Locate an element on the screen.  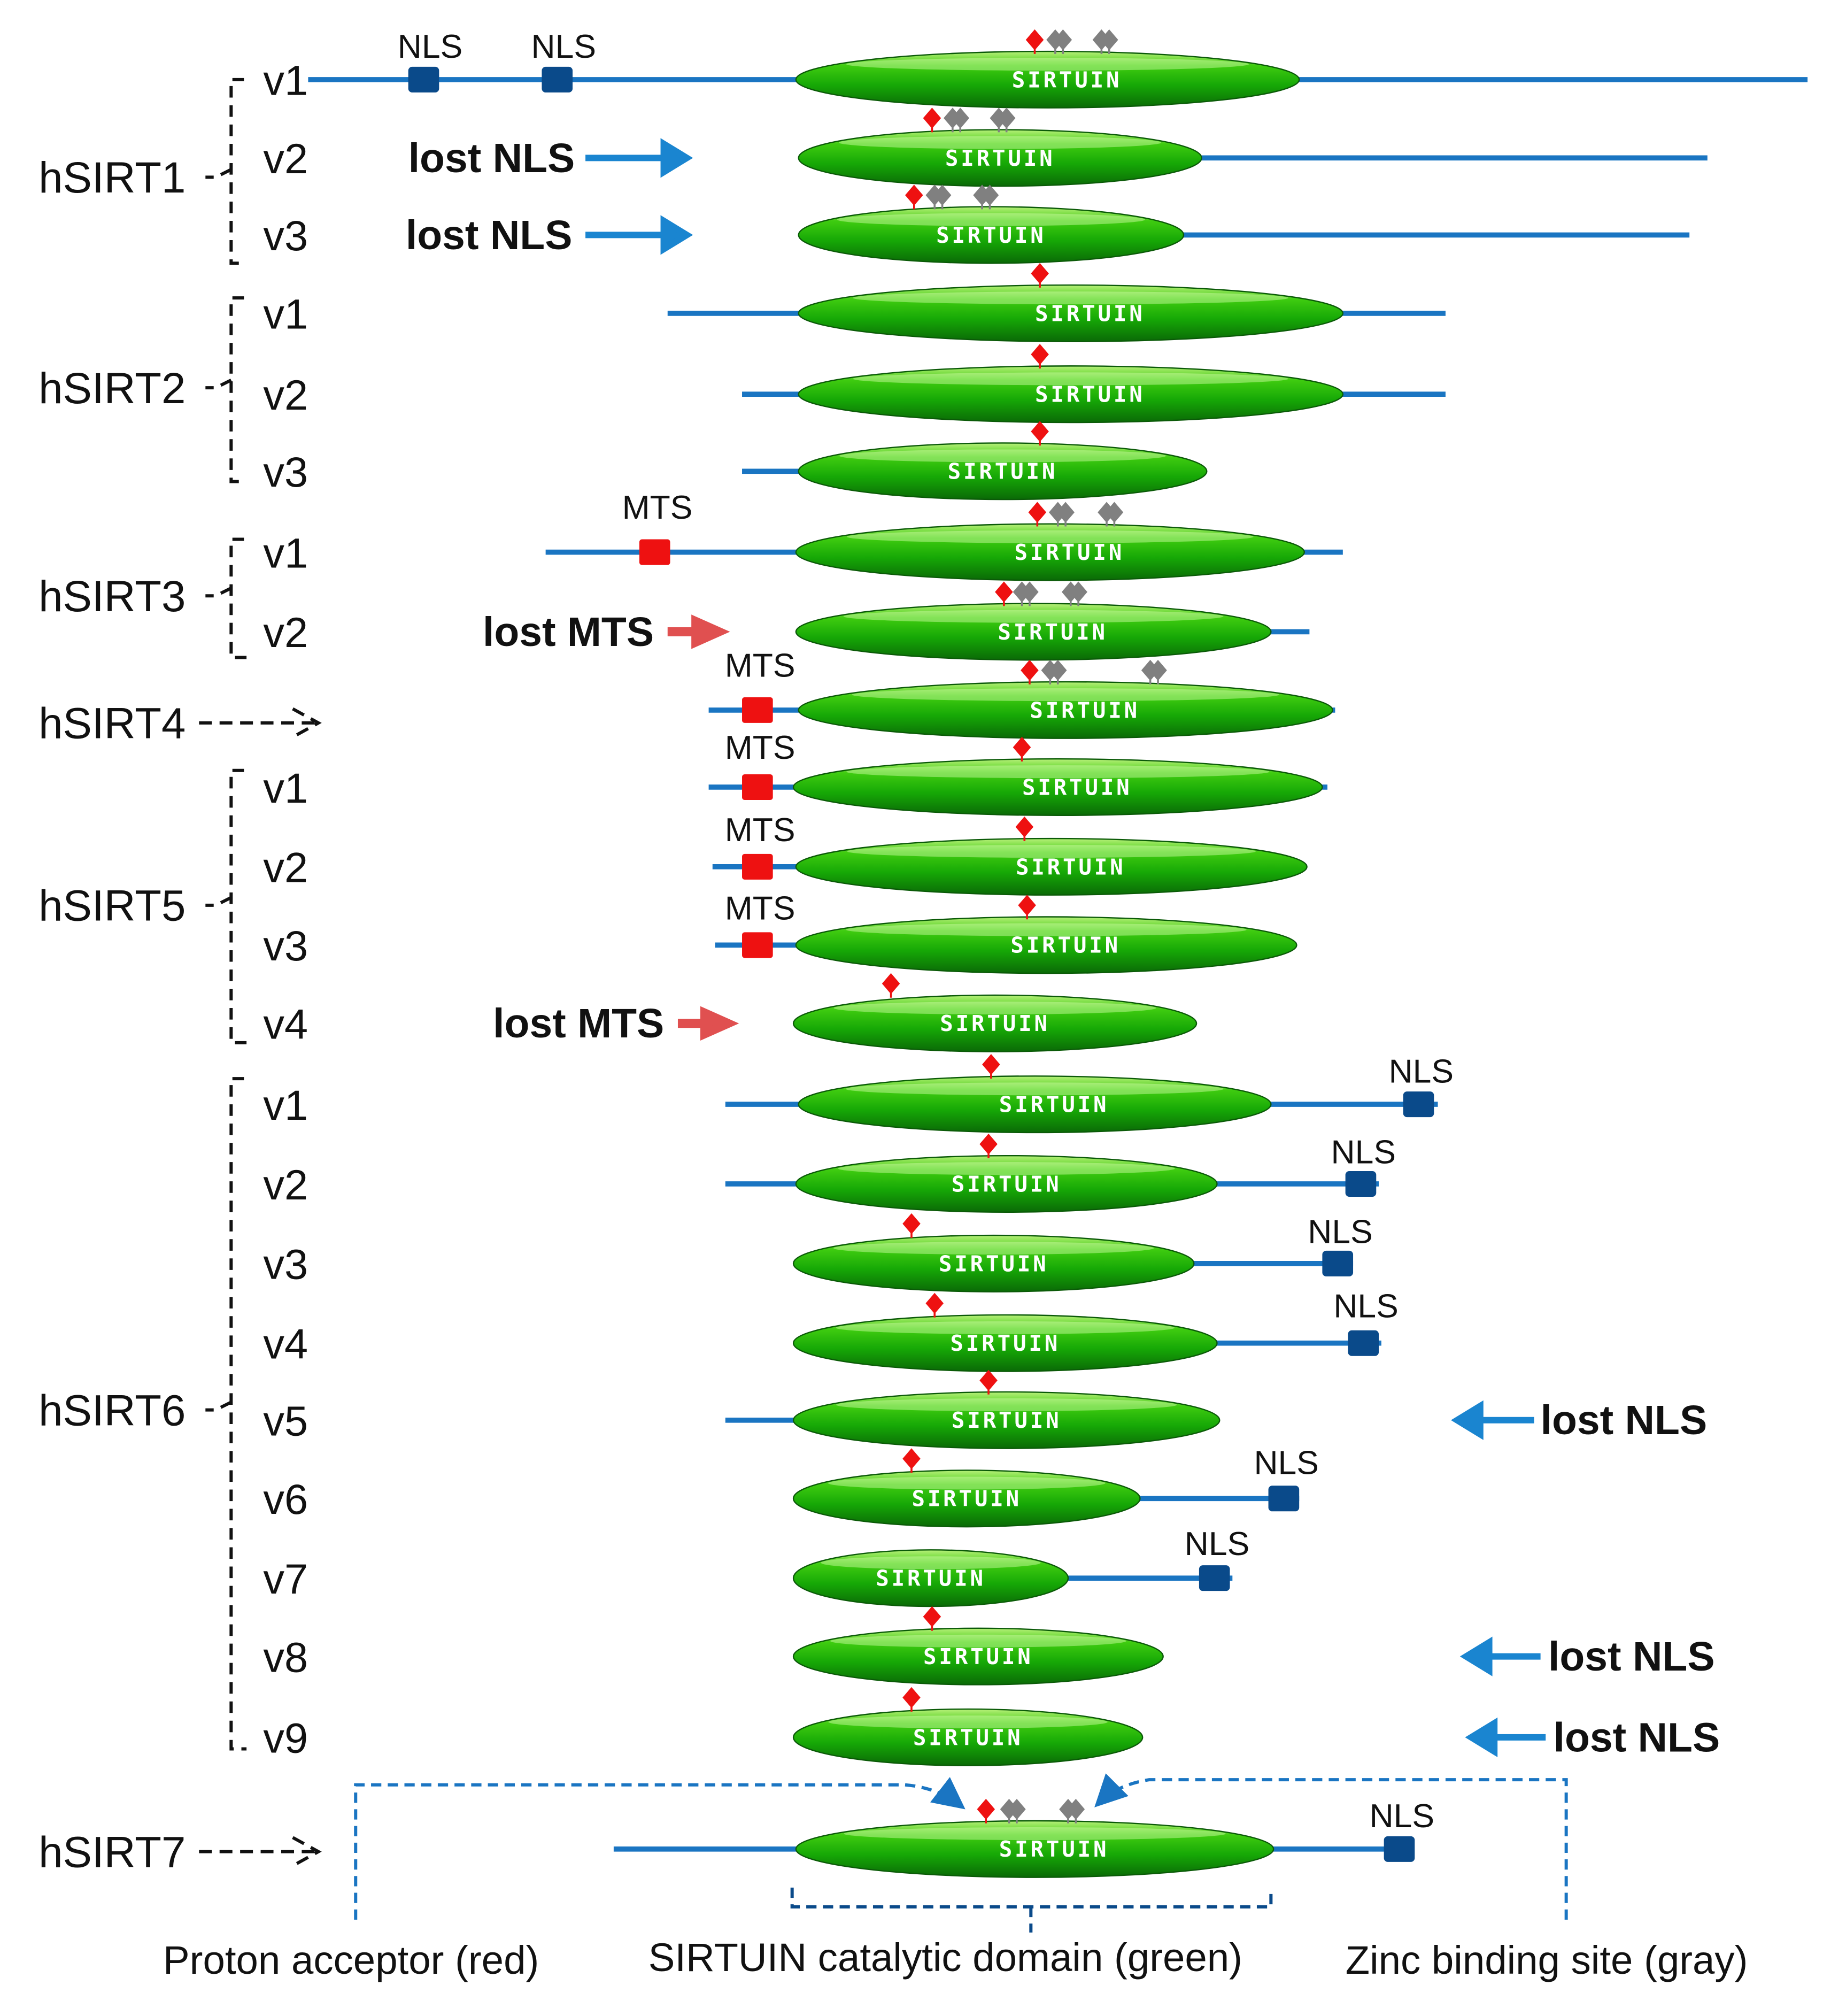
isoform-row: v4 SIRTUIN lost MTS is located at coordinates (730, 1013).